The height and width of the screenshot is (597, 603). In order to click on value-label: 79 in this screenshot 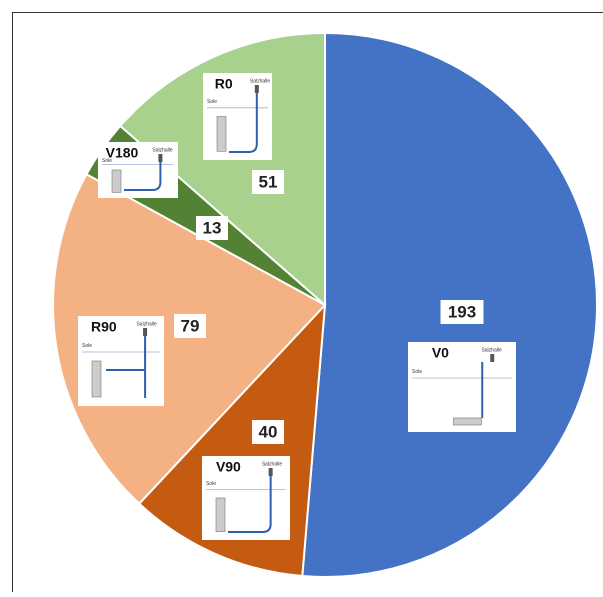, I will do `click(190, 325)`.